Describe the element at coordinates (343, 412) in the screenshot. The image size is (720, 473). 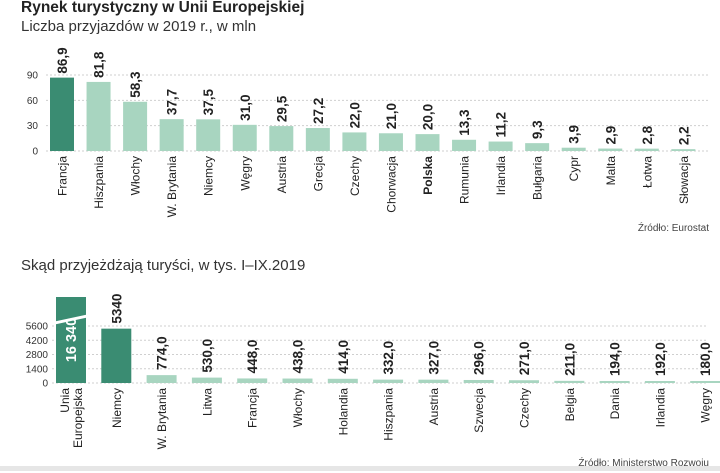
I see `x-tick-label: Holandia` at that location.